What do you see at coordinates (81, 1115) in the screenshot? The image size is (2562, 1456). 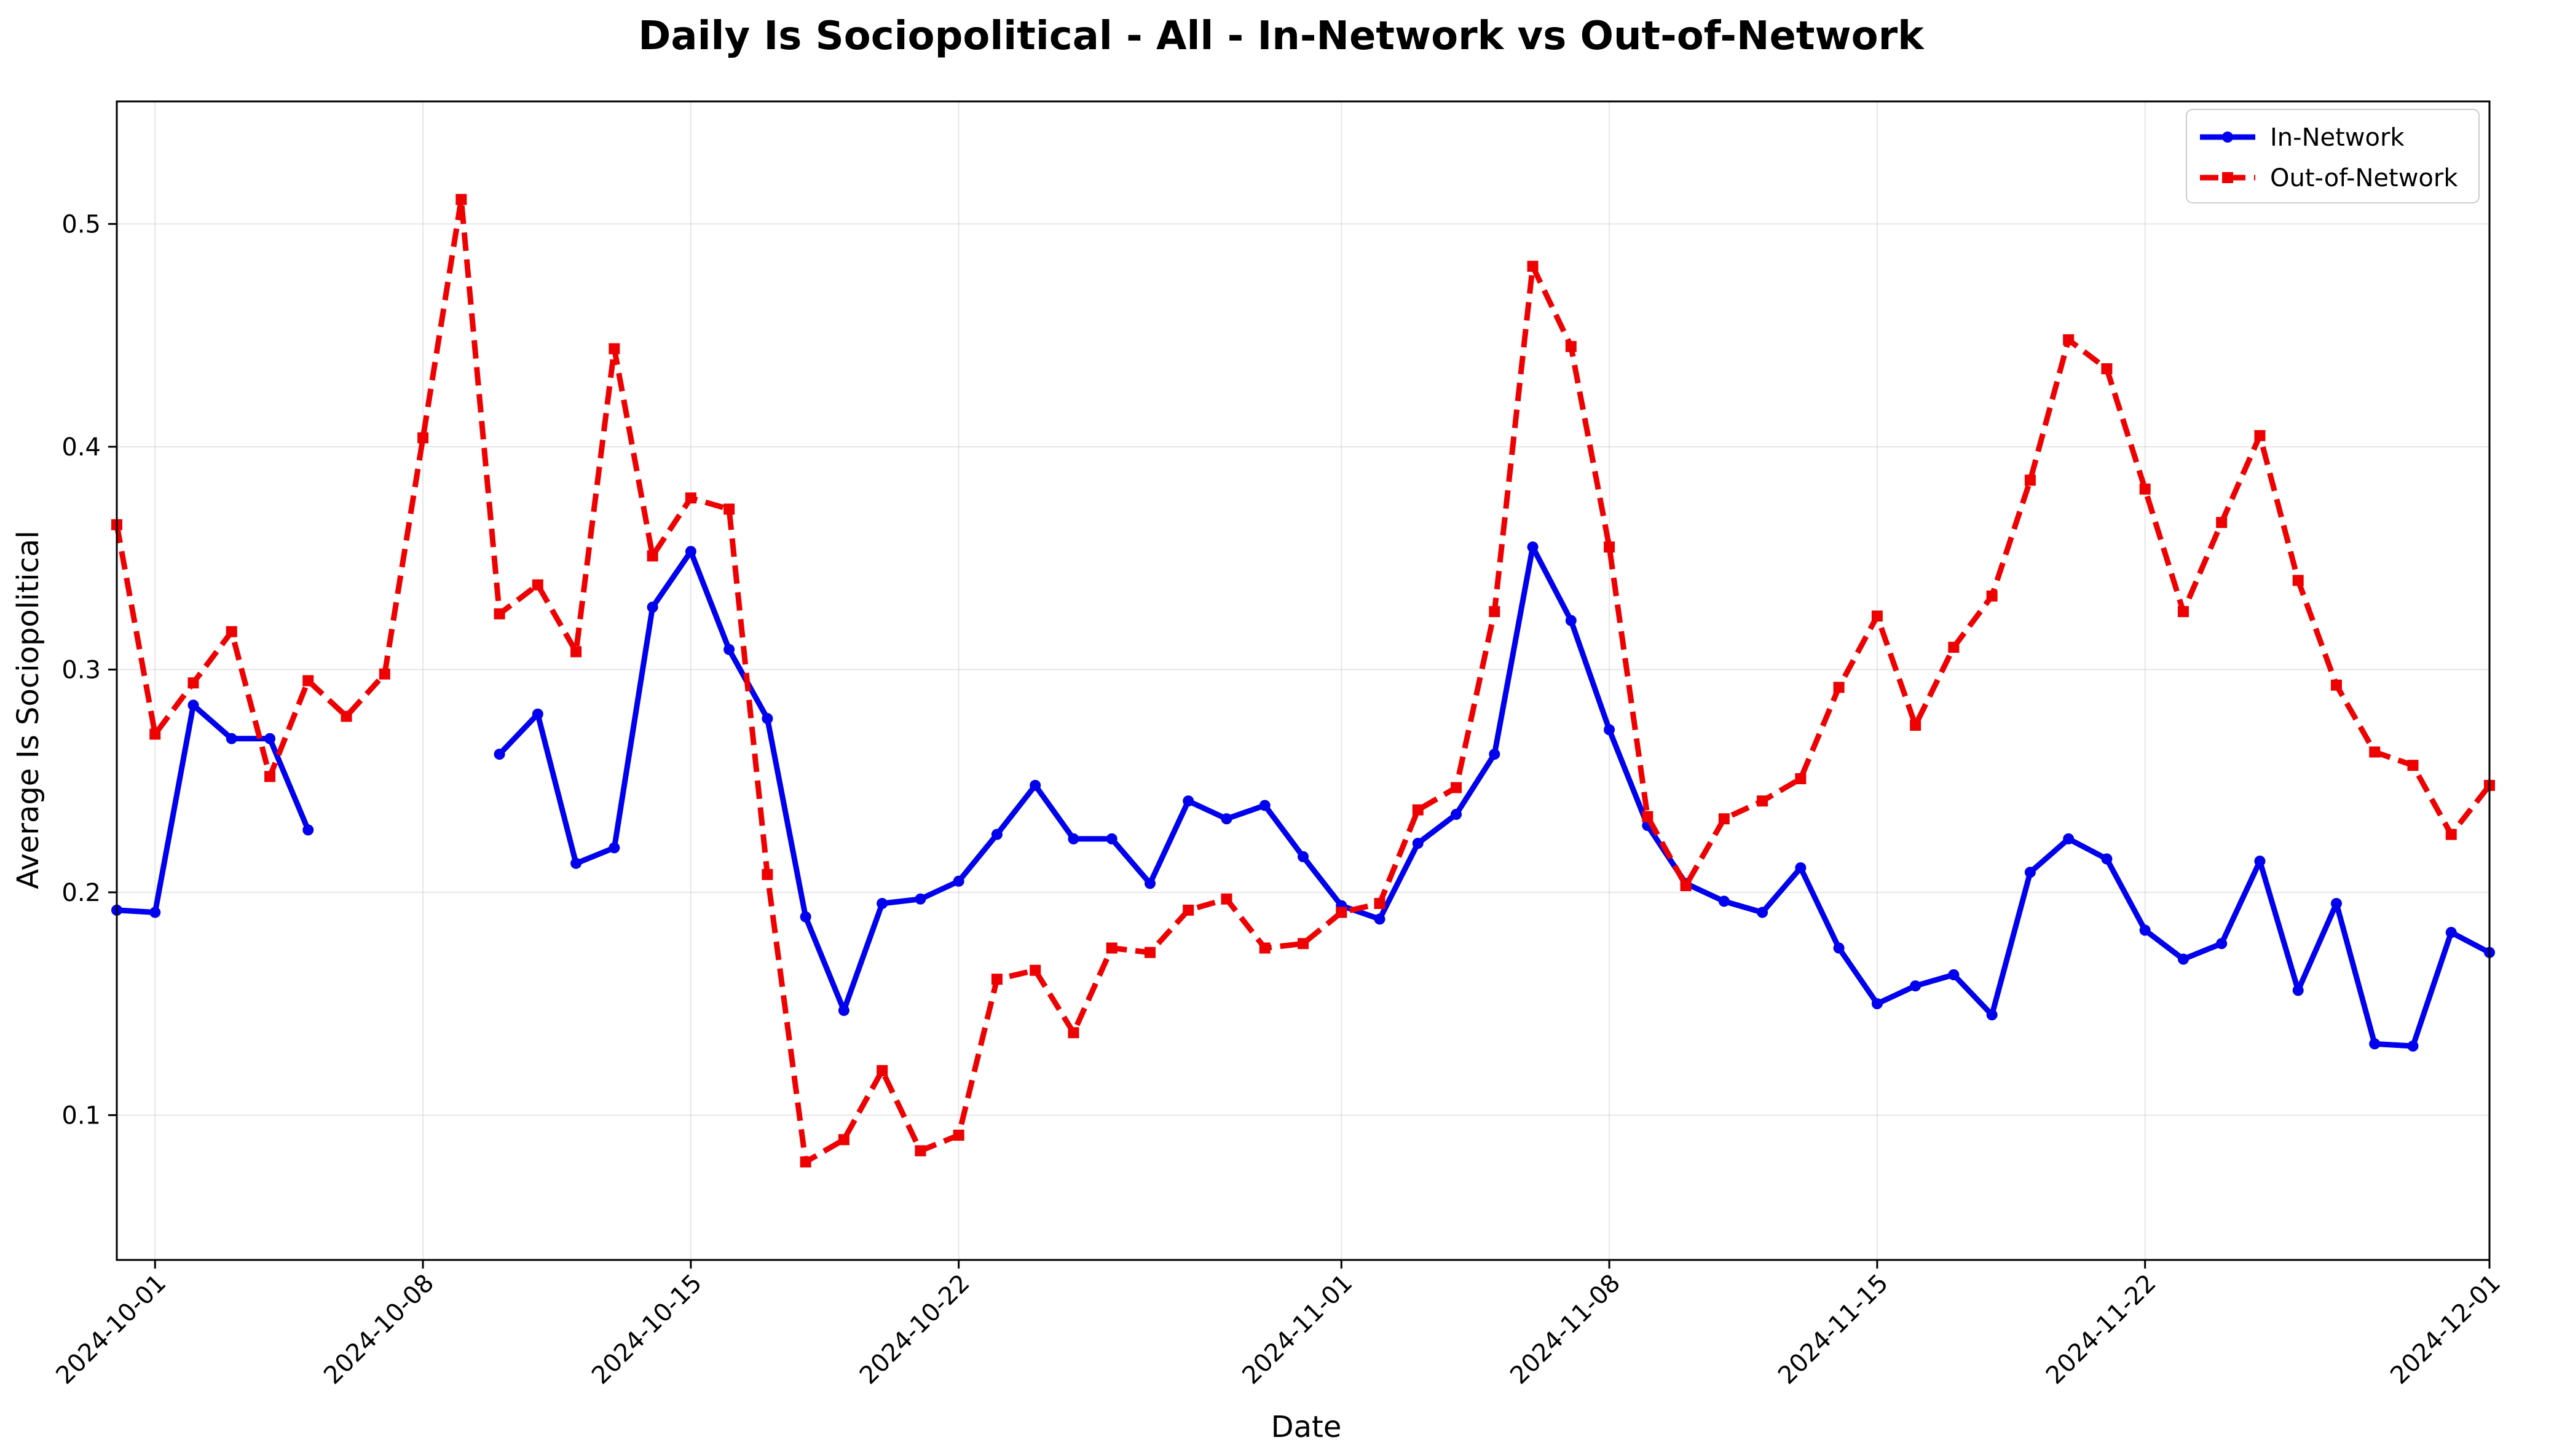 I see `y-tick-label: 0.1` at bounding box center [81, 1115].